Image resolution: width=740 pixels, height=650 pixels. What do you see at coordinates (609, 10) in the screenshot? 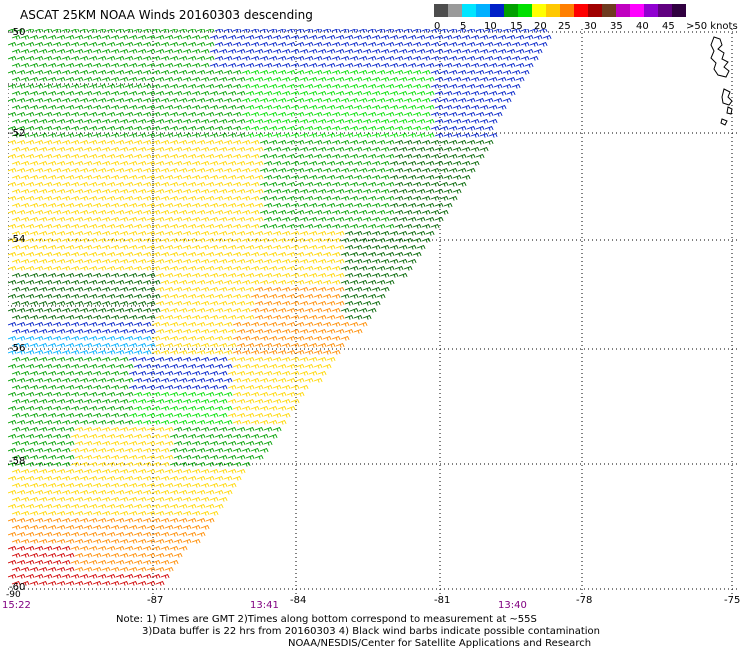
I see `legend-swatch` at bounding box center [609, 10].